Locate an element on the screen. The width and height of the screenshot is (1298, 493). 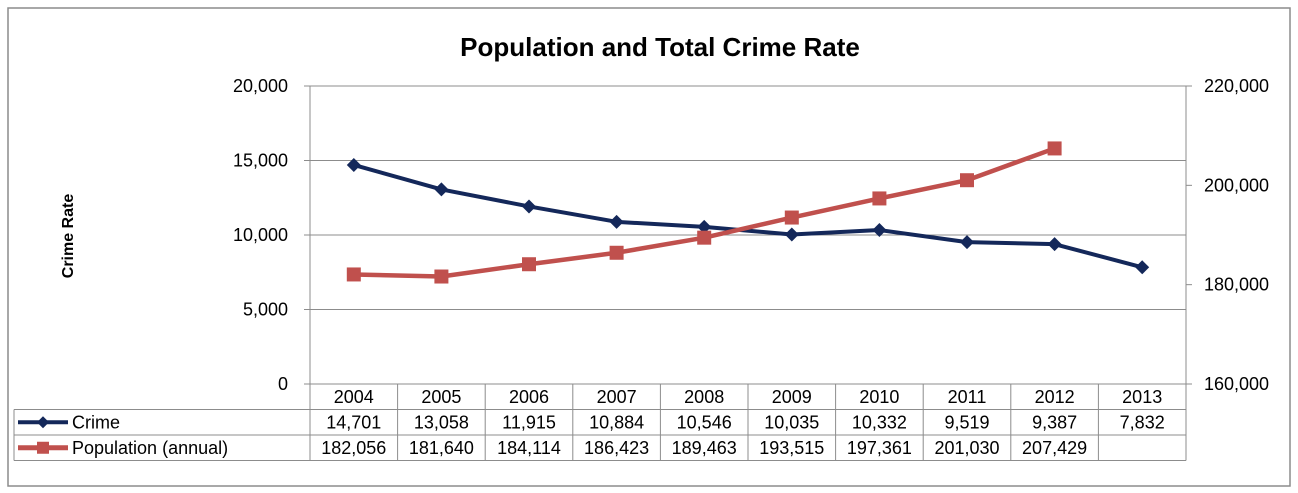
data-label: 189,463 is located at coordinates (704, 448).